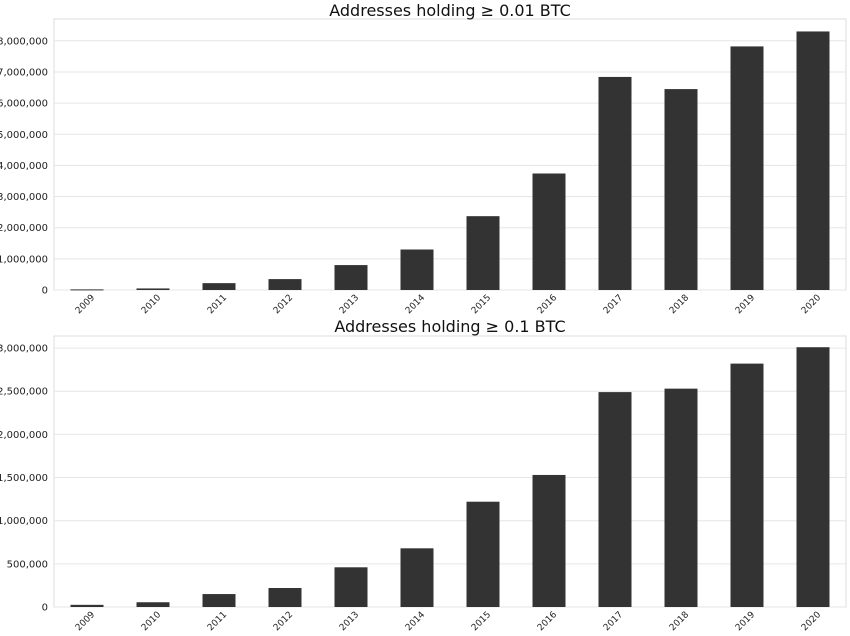 This screenshot has width=850, height=636. I want to click on y-tick-label: 500,000, so click(27, 564).